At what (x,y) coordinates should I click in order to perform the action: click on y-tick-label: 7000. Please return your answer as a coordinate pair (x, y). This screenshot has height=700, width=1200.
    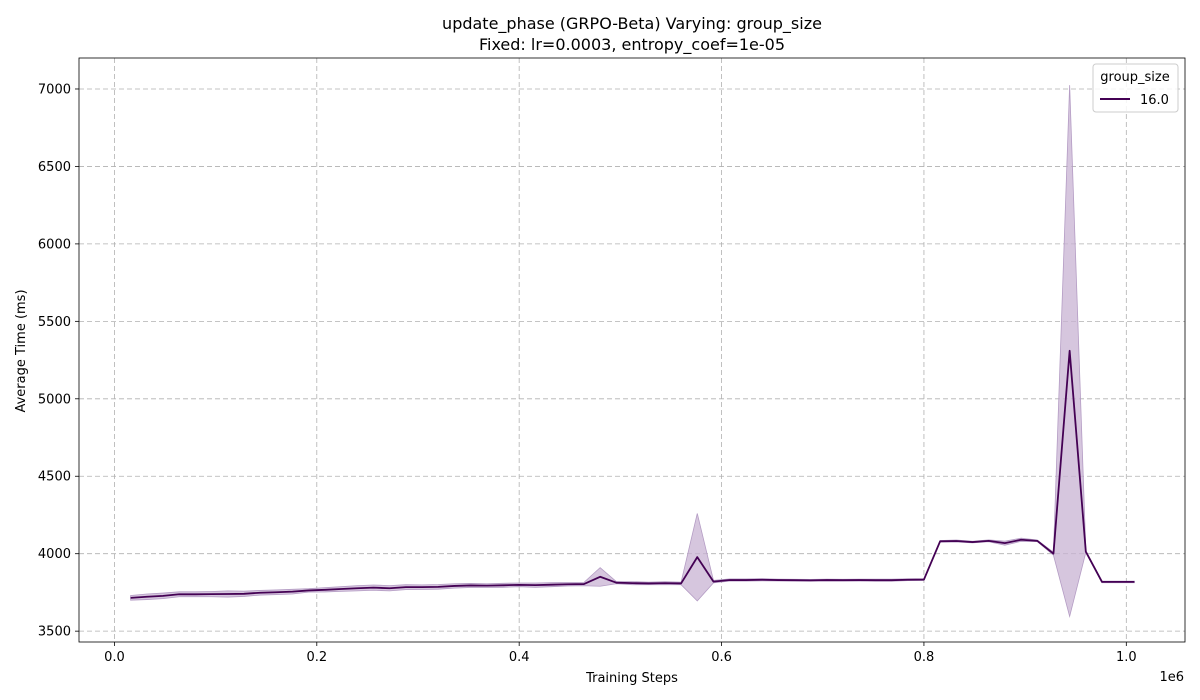
    Looking at the image, I should click on (54, 89).